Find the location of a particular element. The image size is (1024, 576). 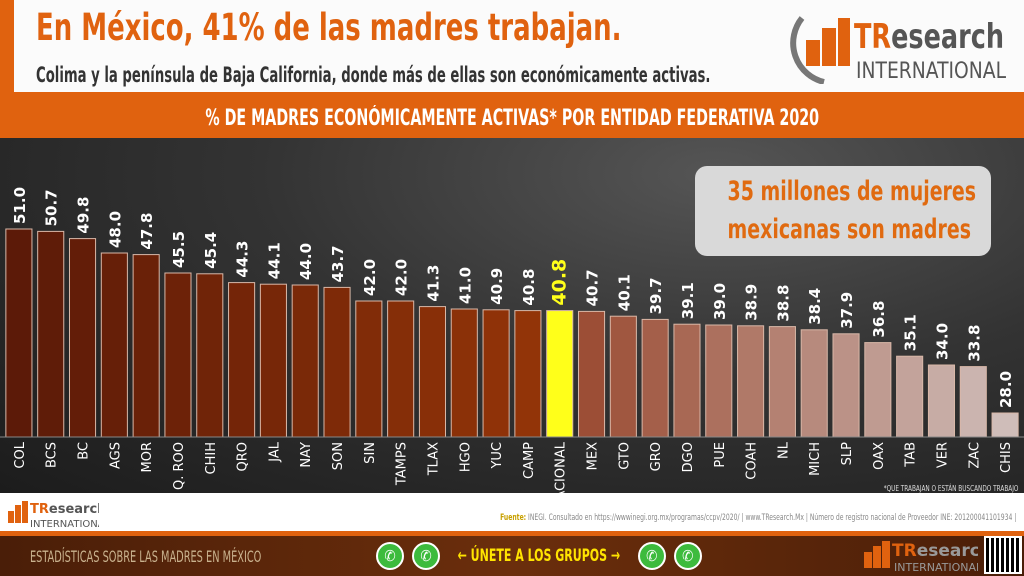

value-label: 40.8 is located at coordinates (560, 282).